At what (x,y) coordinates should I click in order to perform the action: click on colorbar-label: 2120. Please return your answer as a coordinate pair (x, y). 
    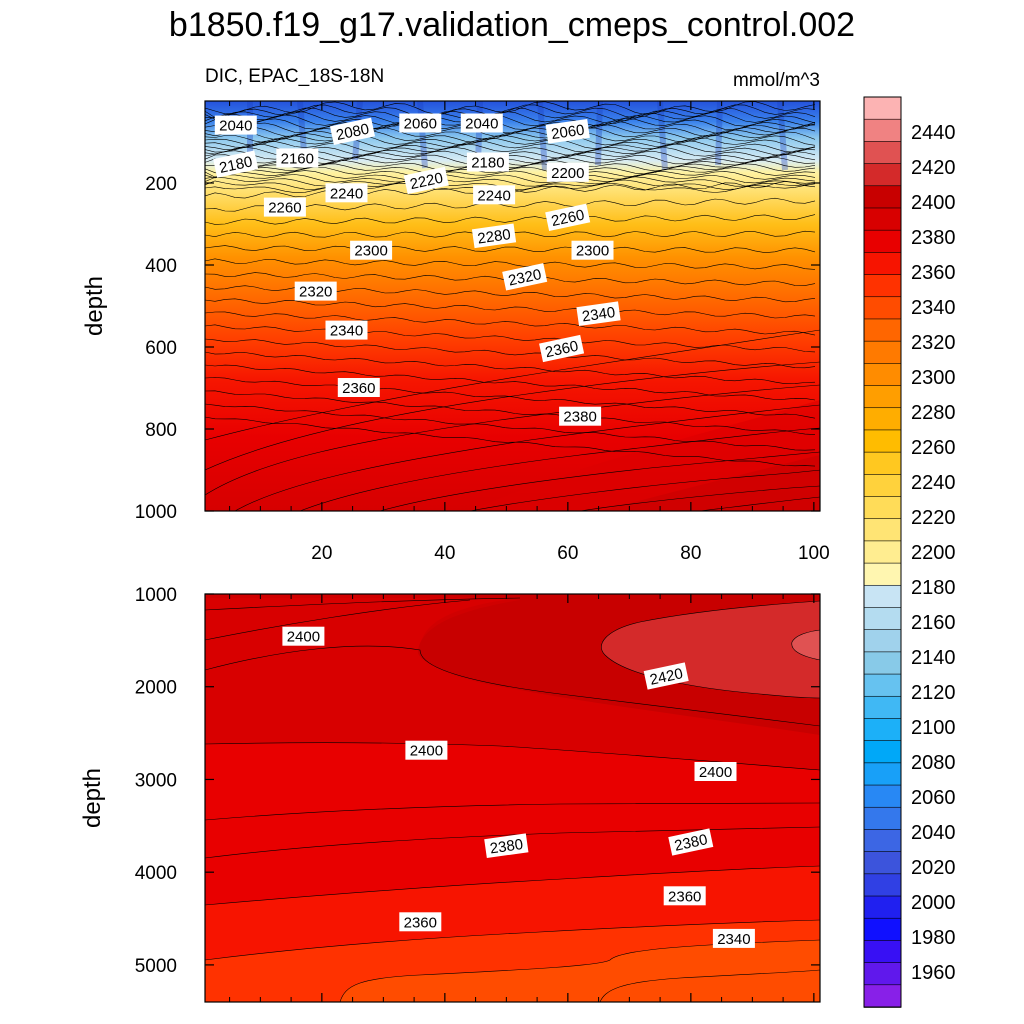
    Looking at the image, I should click on (933, 693).